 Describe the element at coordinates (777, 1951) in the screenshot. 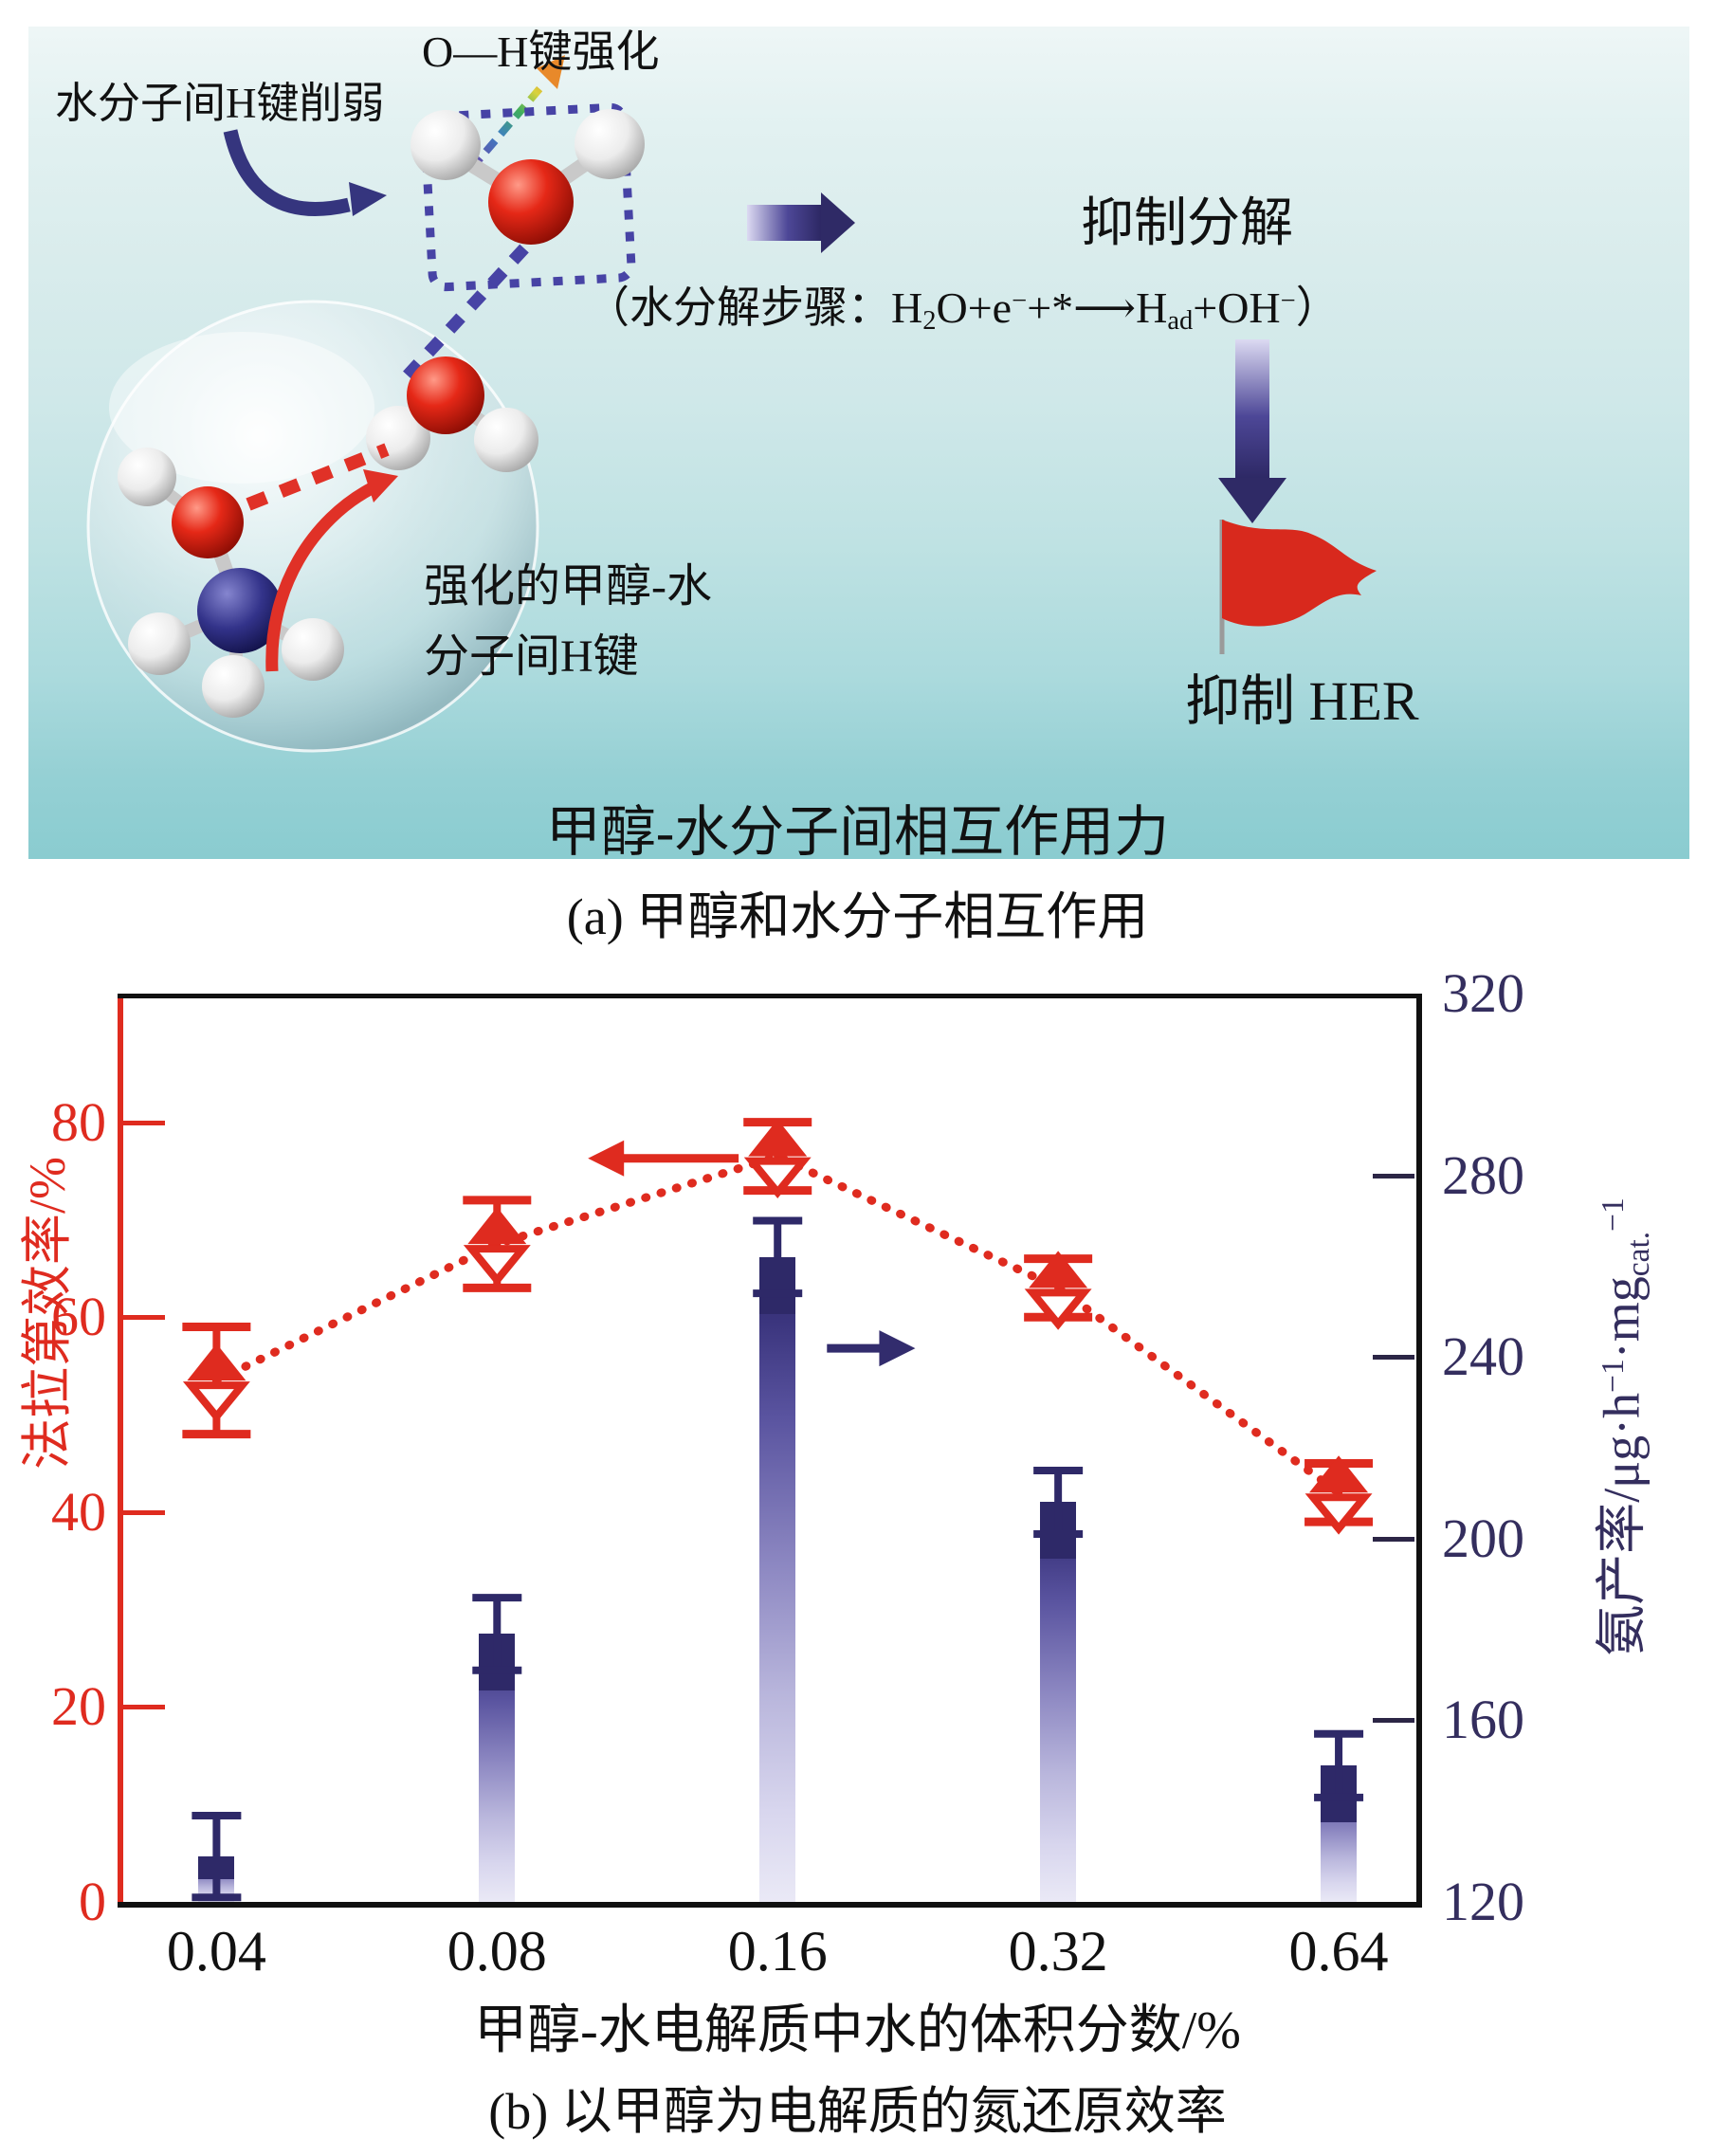

I see `x-tick-label-0.16: 0.16` at that location.